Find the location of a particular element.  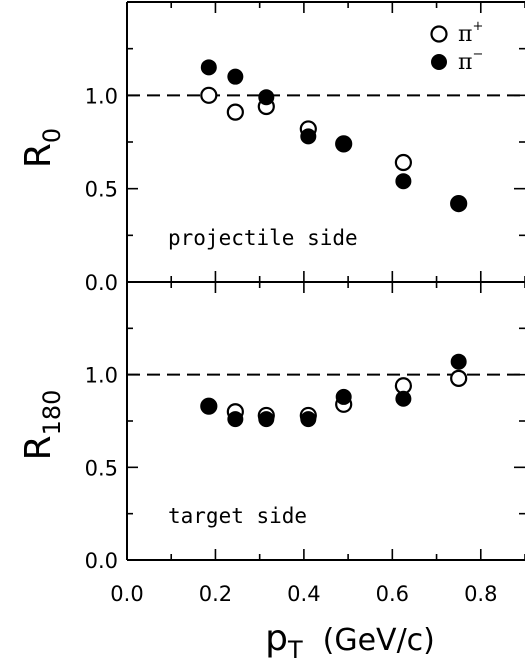

top-ytick-label: 0.5 is located at coordinates (101, 190).